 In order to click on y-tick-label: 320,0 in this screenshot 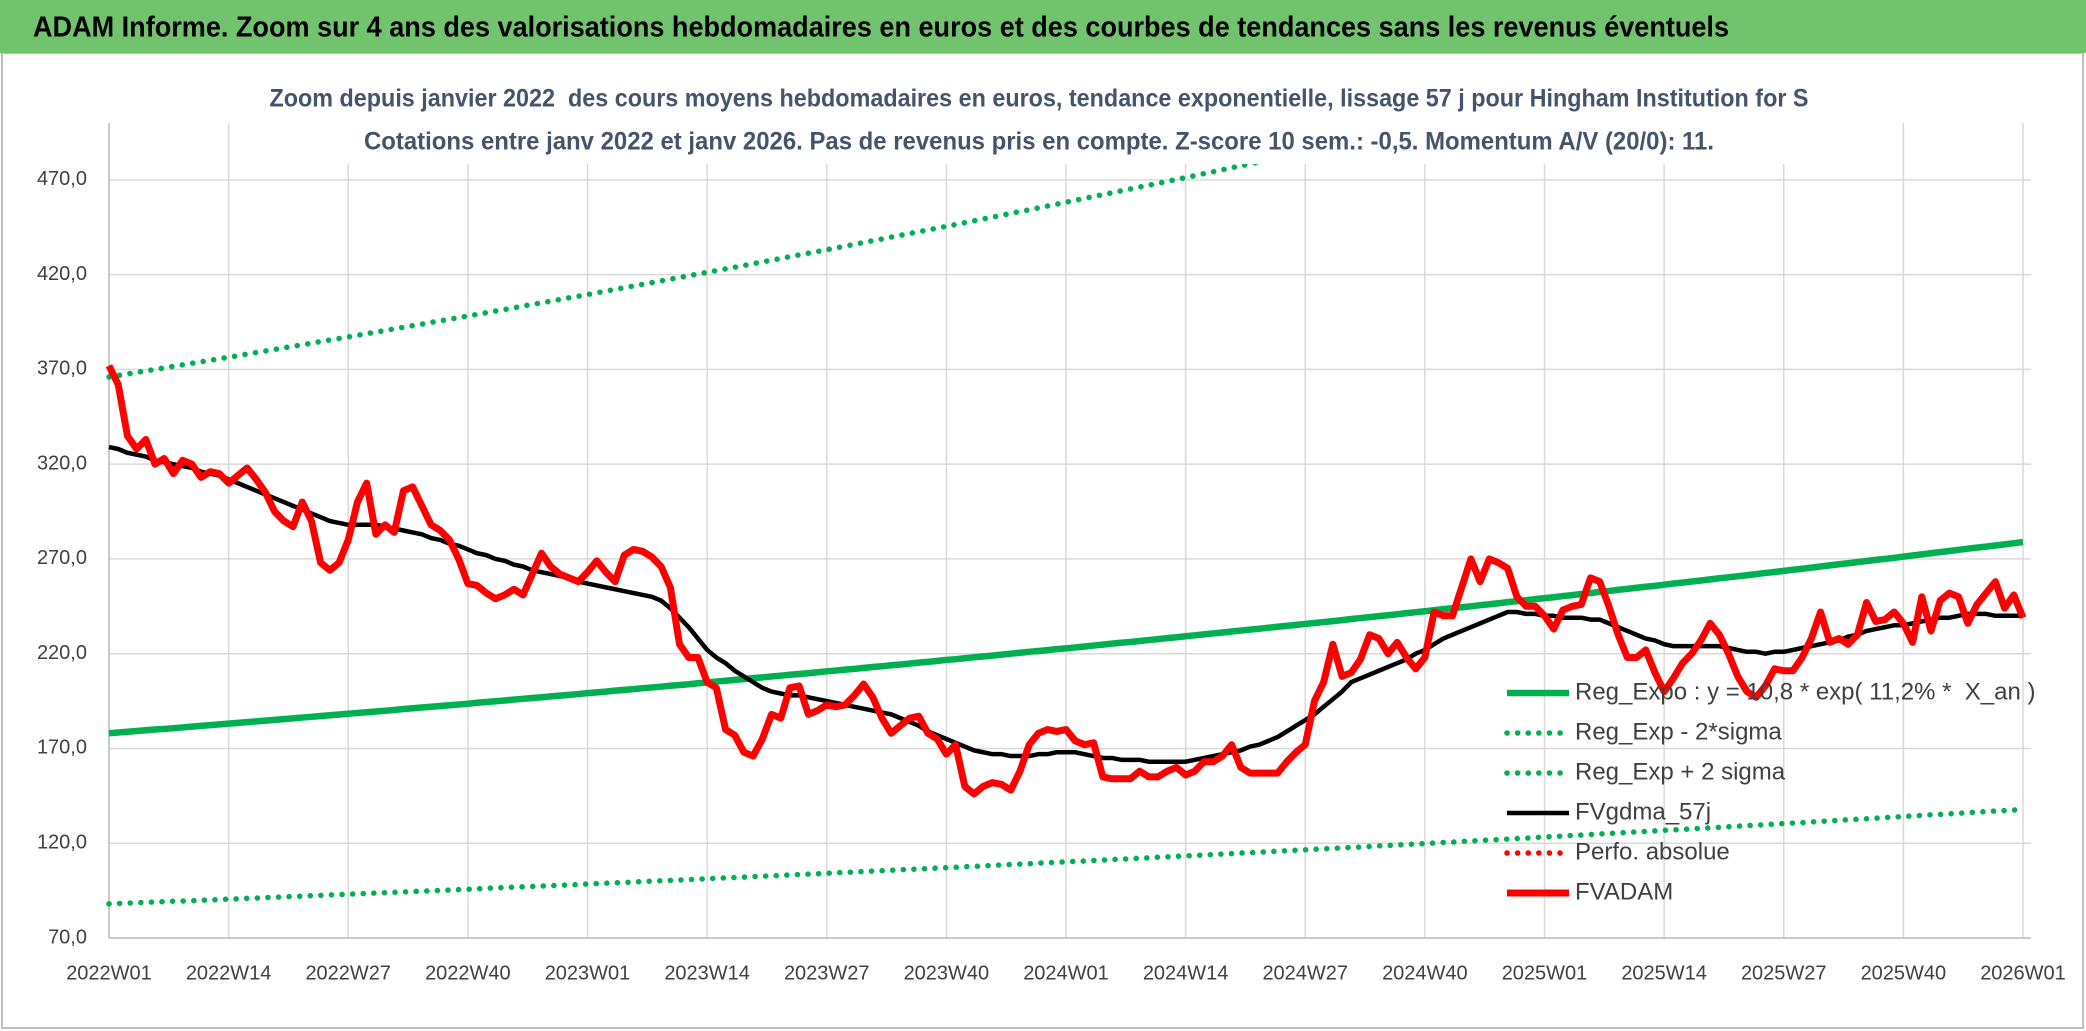, I will do `click(62, 463)`.